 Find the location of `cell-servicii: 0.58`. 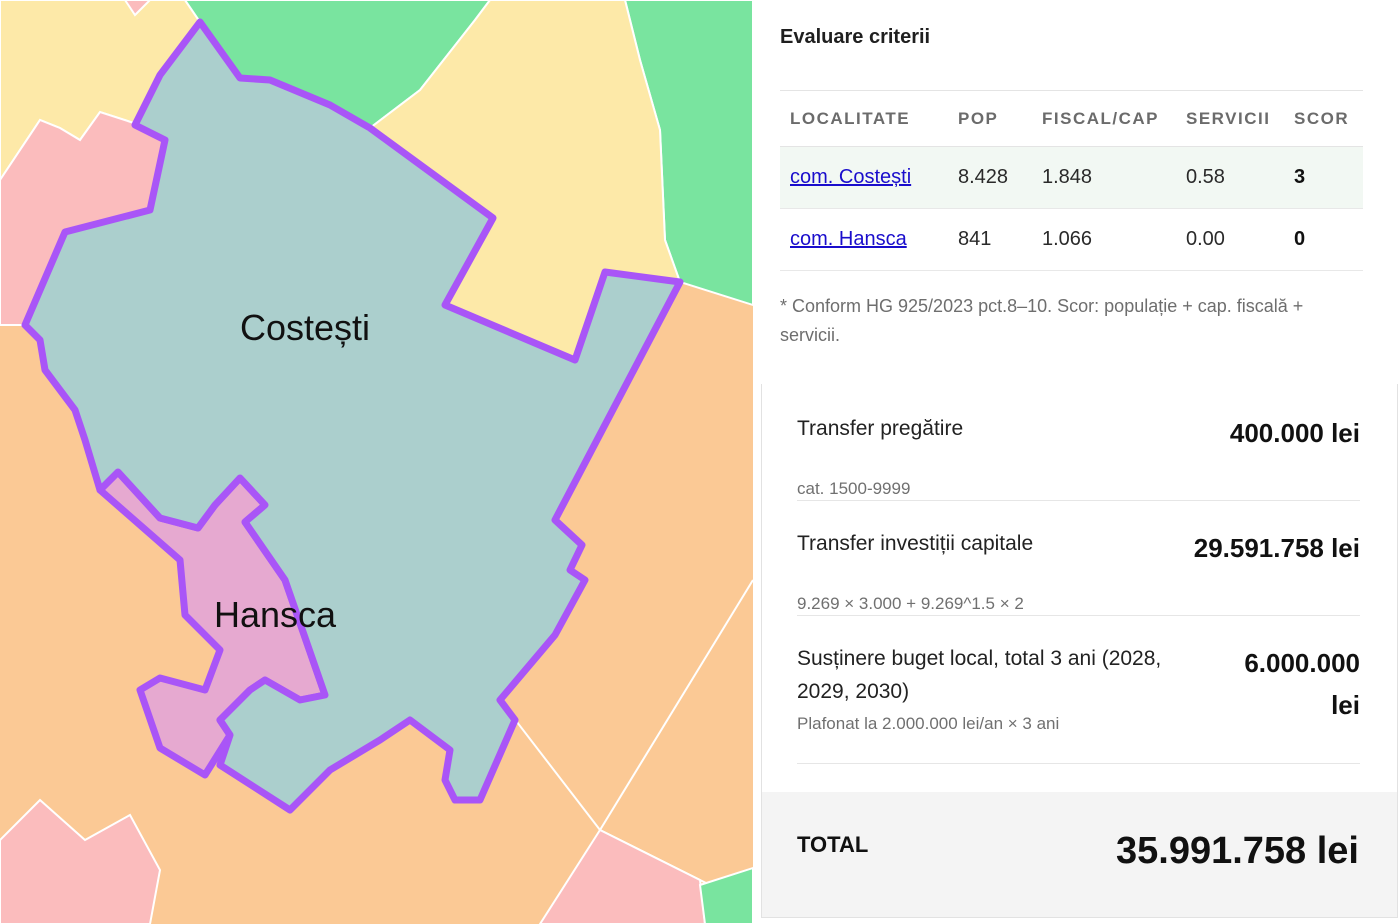

cell-servicii: 0.58 is located at coordinates (1230, 177).